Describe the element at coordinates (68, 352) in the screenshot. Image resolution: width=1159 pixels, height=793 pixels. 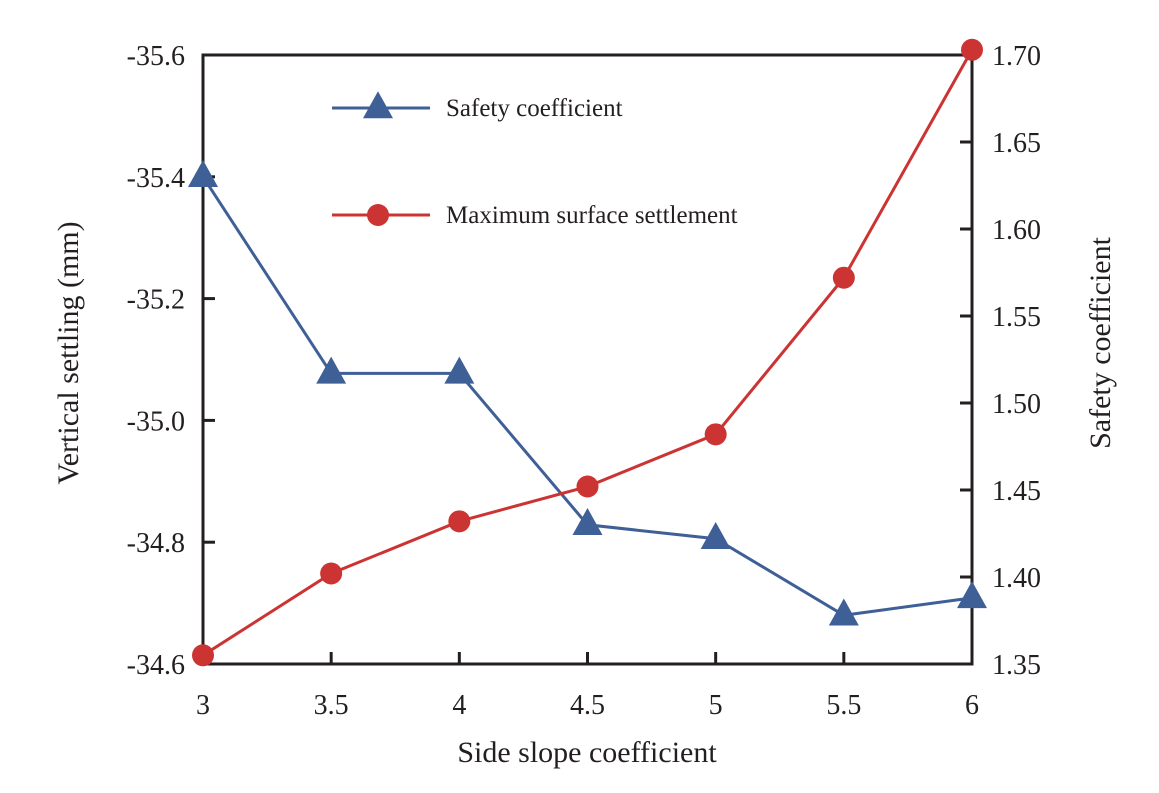
I see `y-axis-left-title: Vertical settling (mm)` at that location.